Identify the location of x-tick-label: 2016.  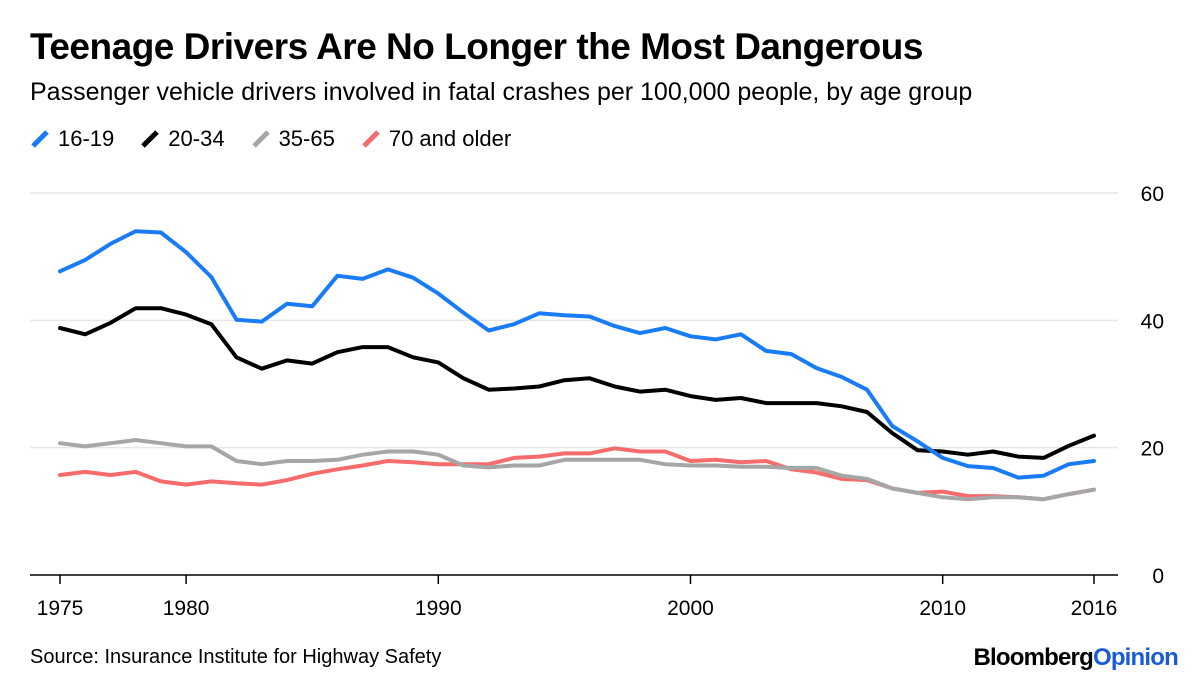
(1094, 608).